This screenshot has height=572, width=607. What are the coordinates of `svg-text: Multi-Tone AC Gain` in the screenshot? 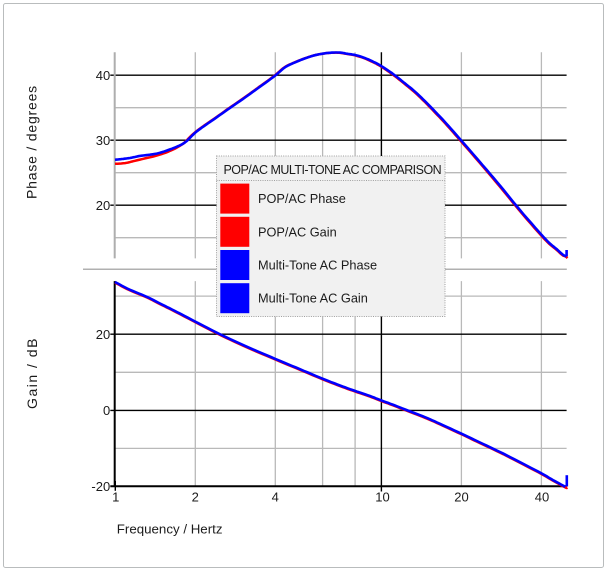 It's located at (313, 298).